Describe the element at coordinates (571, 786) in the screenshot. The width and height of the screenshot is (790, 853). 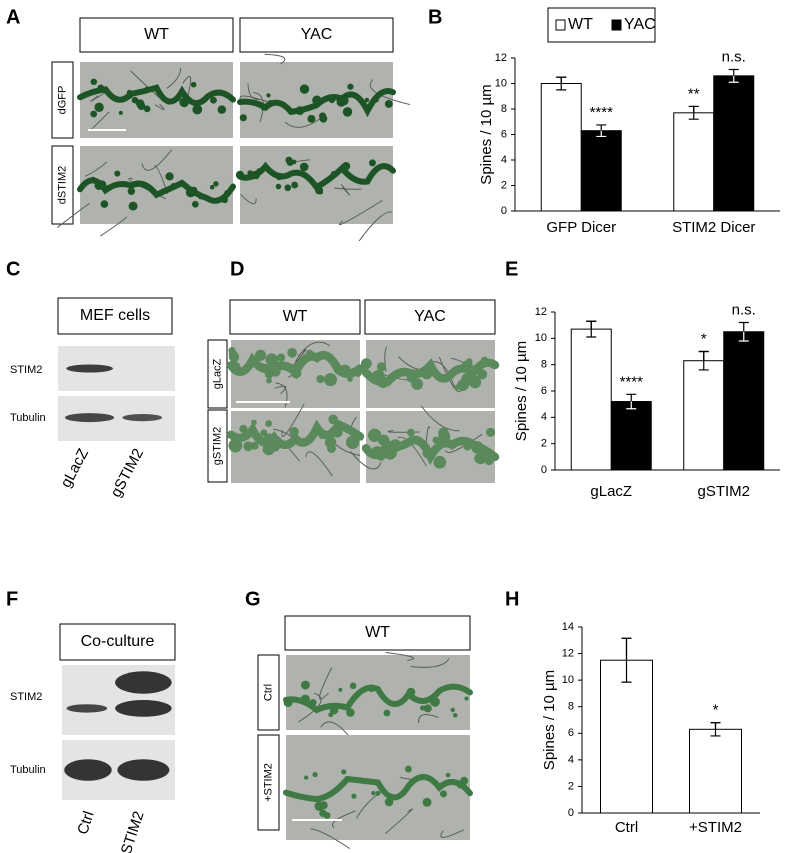
I see `y-tick-label: 2` at that location.